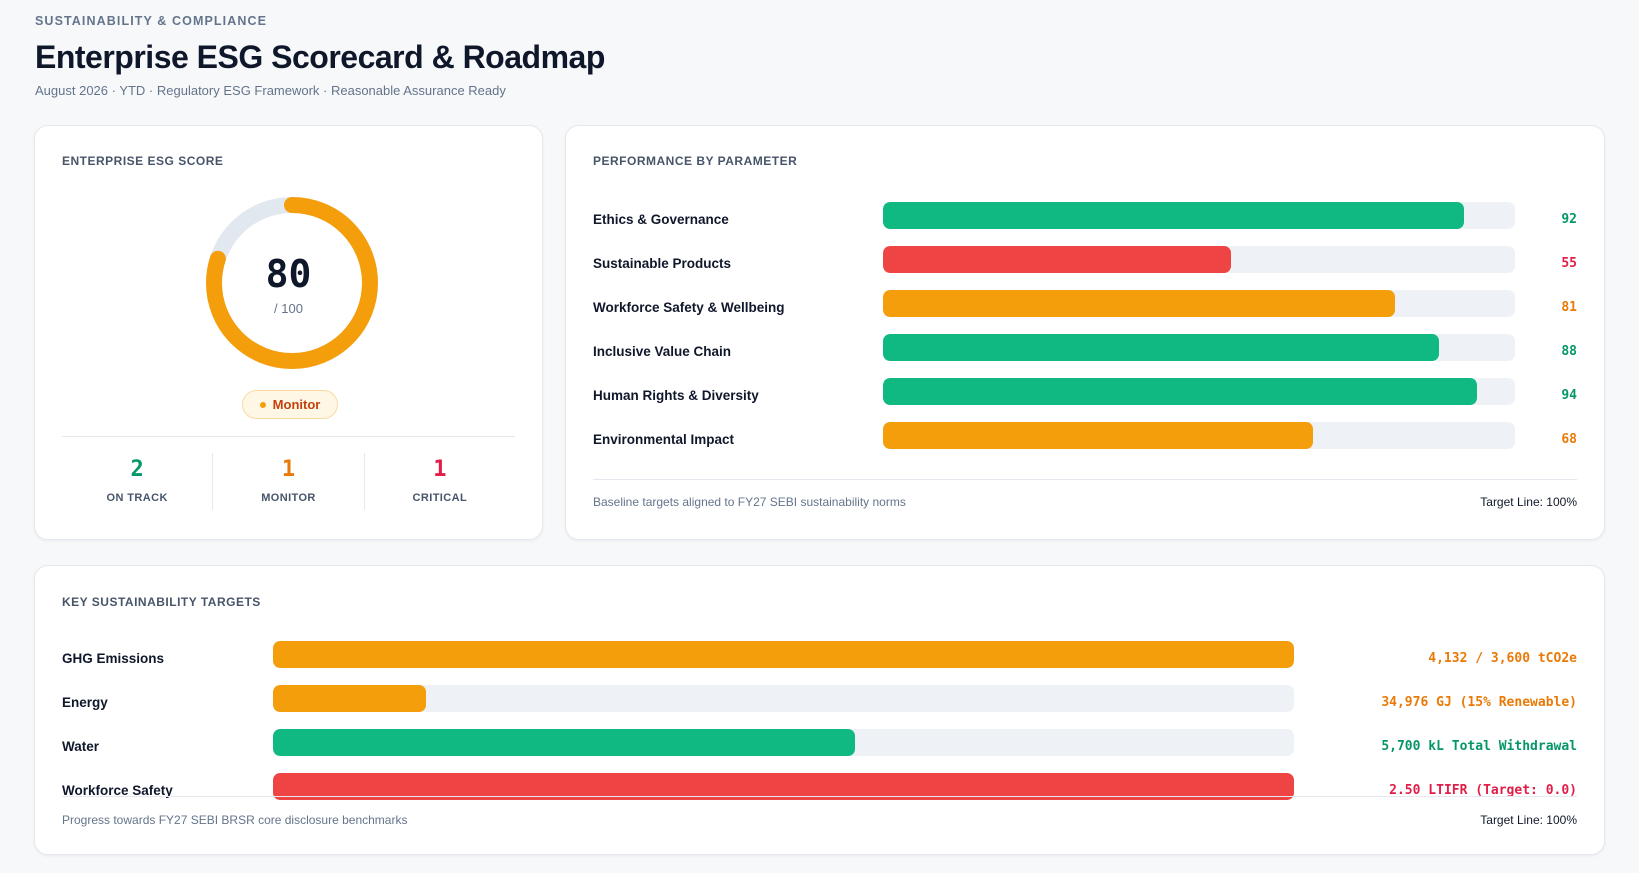  I want to click on page-eyebrow: SUSTAINABILITY & COMPLIANCE, so click(151, 21).